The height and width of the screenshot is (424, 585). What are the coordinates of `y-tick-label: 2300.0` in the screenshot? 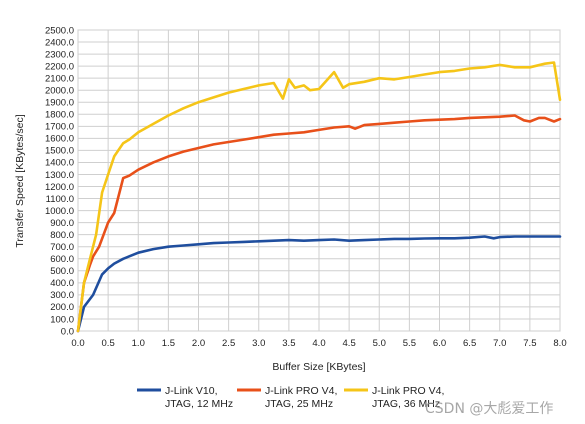 It's located at (59, 54).